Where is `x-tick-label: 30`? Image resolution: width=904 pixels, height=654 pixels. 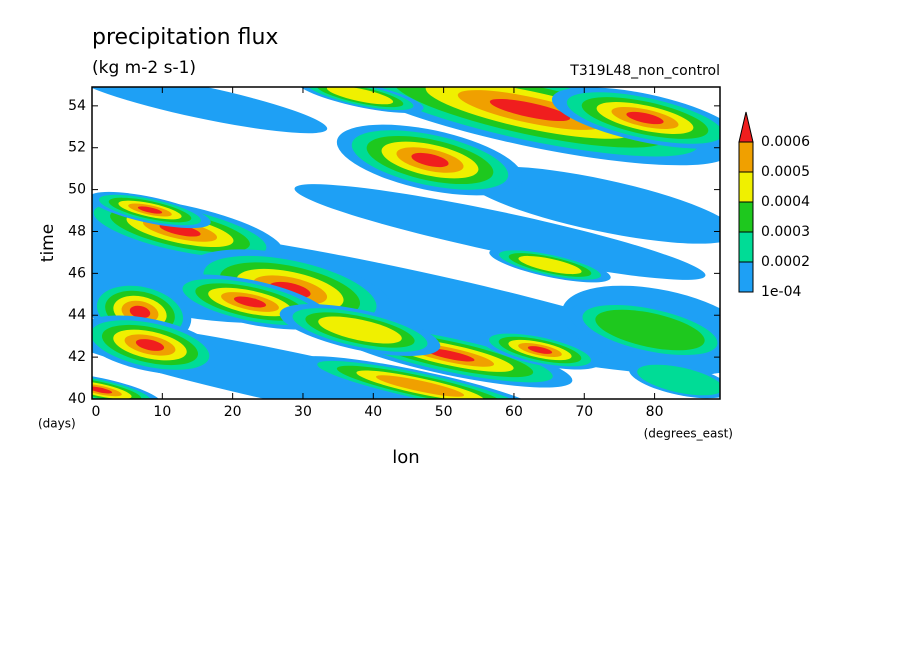 x-tick-label: 30 is located at coordinates (303, 412).